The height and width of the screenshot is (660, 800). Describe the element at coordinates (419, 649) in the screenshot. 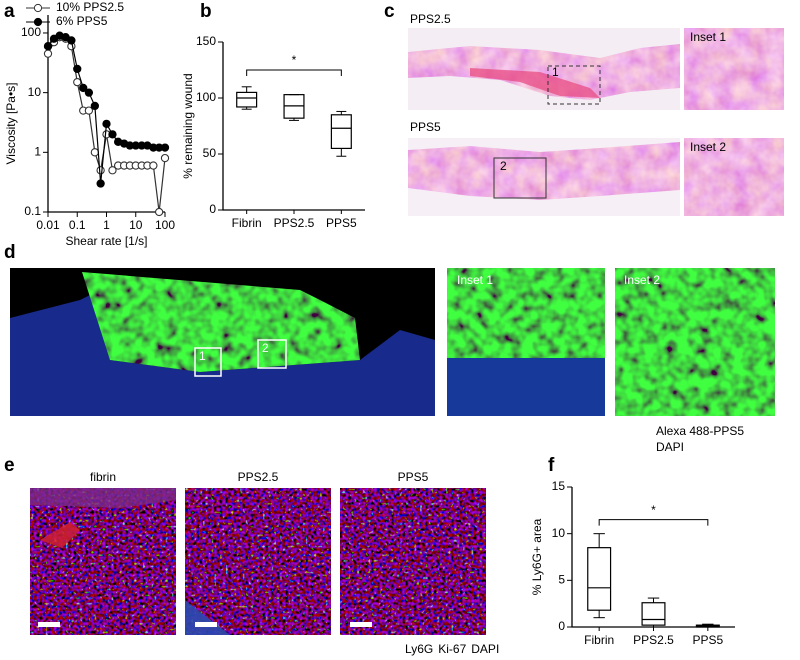

I see `legend-text: Ly6G` at that location.